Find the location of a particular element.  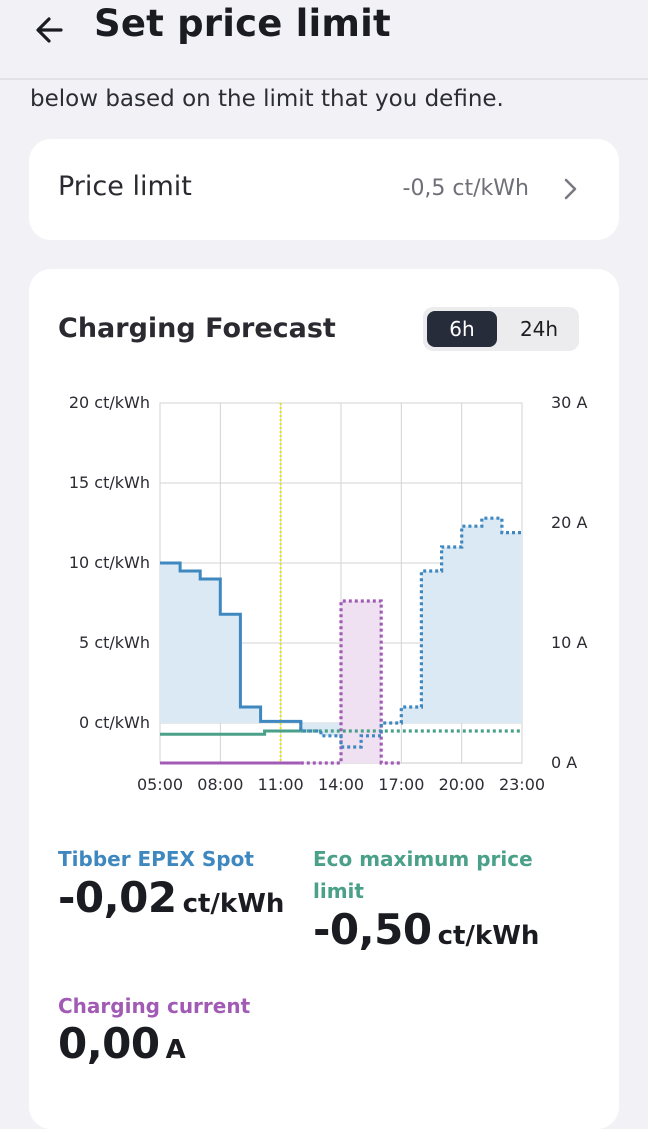

y-left-tick-label: 15 ct/kWh is located at coordinates (109, 482).